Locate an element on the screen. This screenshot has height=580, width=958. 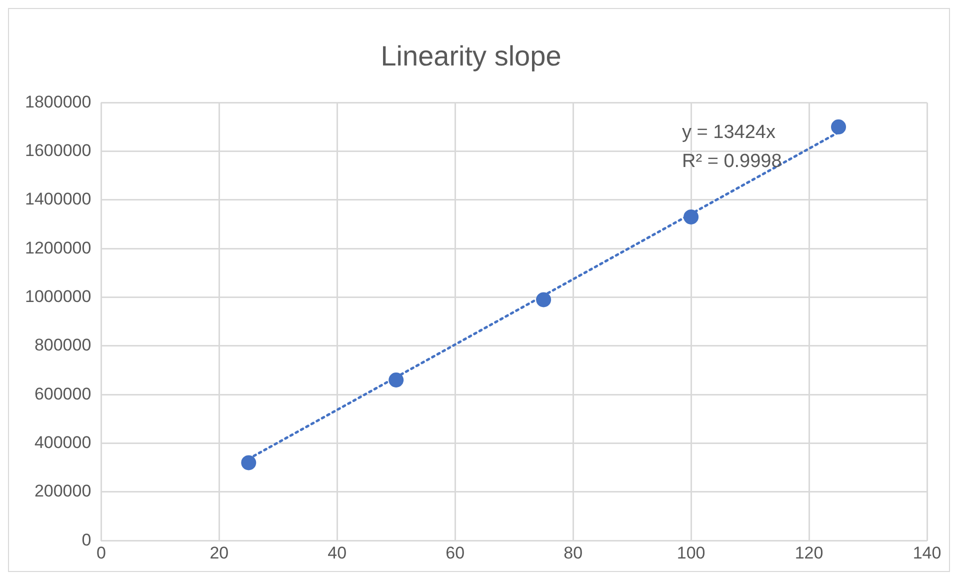
y-tick-label: 0 is located at coordinates (87, 540).